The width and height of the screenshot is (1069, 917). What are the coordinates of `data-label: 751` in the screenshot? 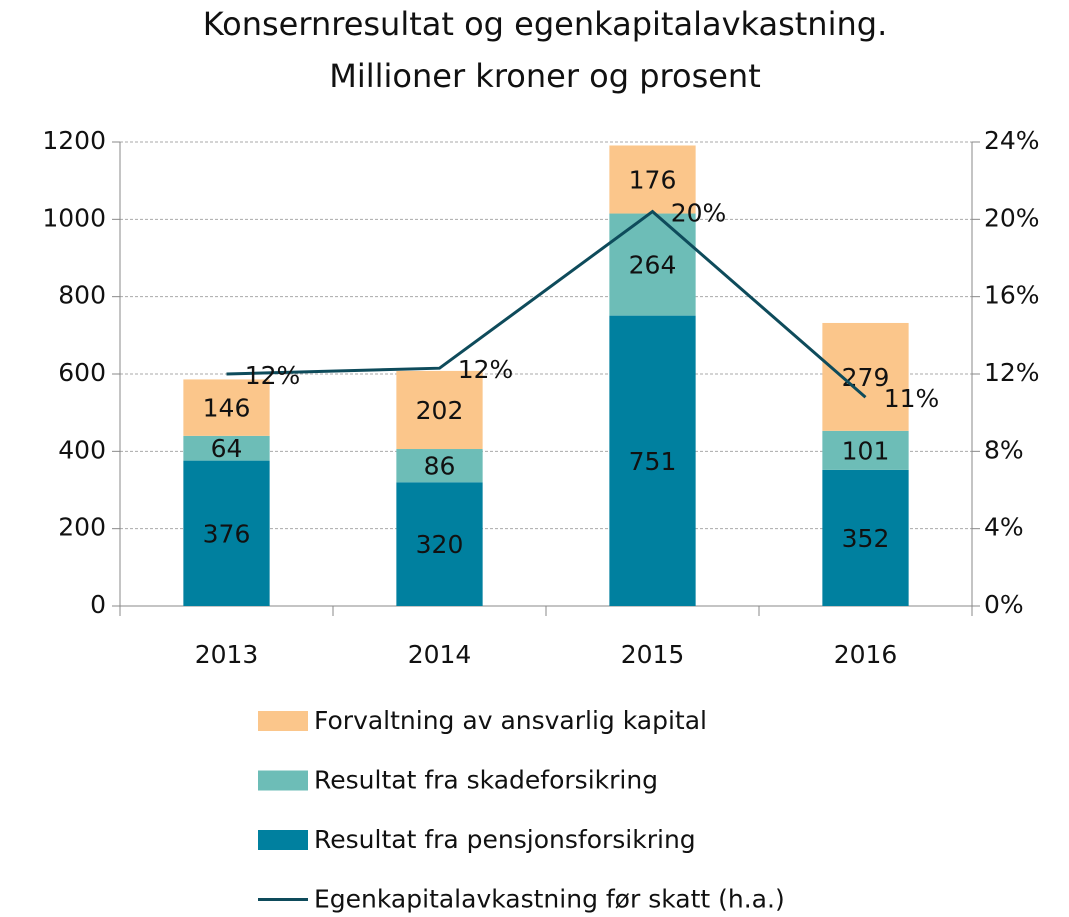 It's located at (653, 461).